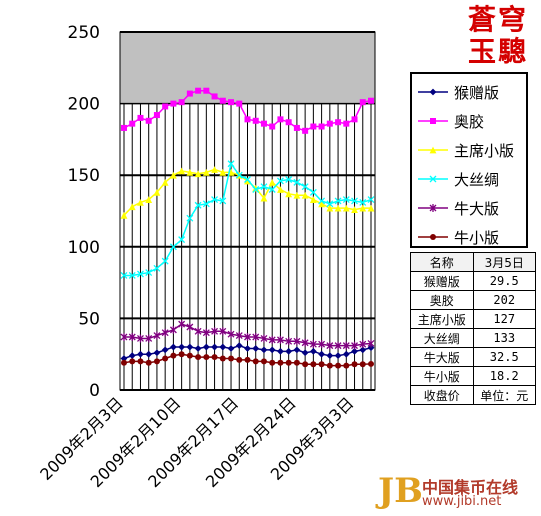  Describe the element at coordinates (473, 300) in the screenshot. I see `table-row: 奥胶 202` at that location.